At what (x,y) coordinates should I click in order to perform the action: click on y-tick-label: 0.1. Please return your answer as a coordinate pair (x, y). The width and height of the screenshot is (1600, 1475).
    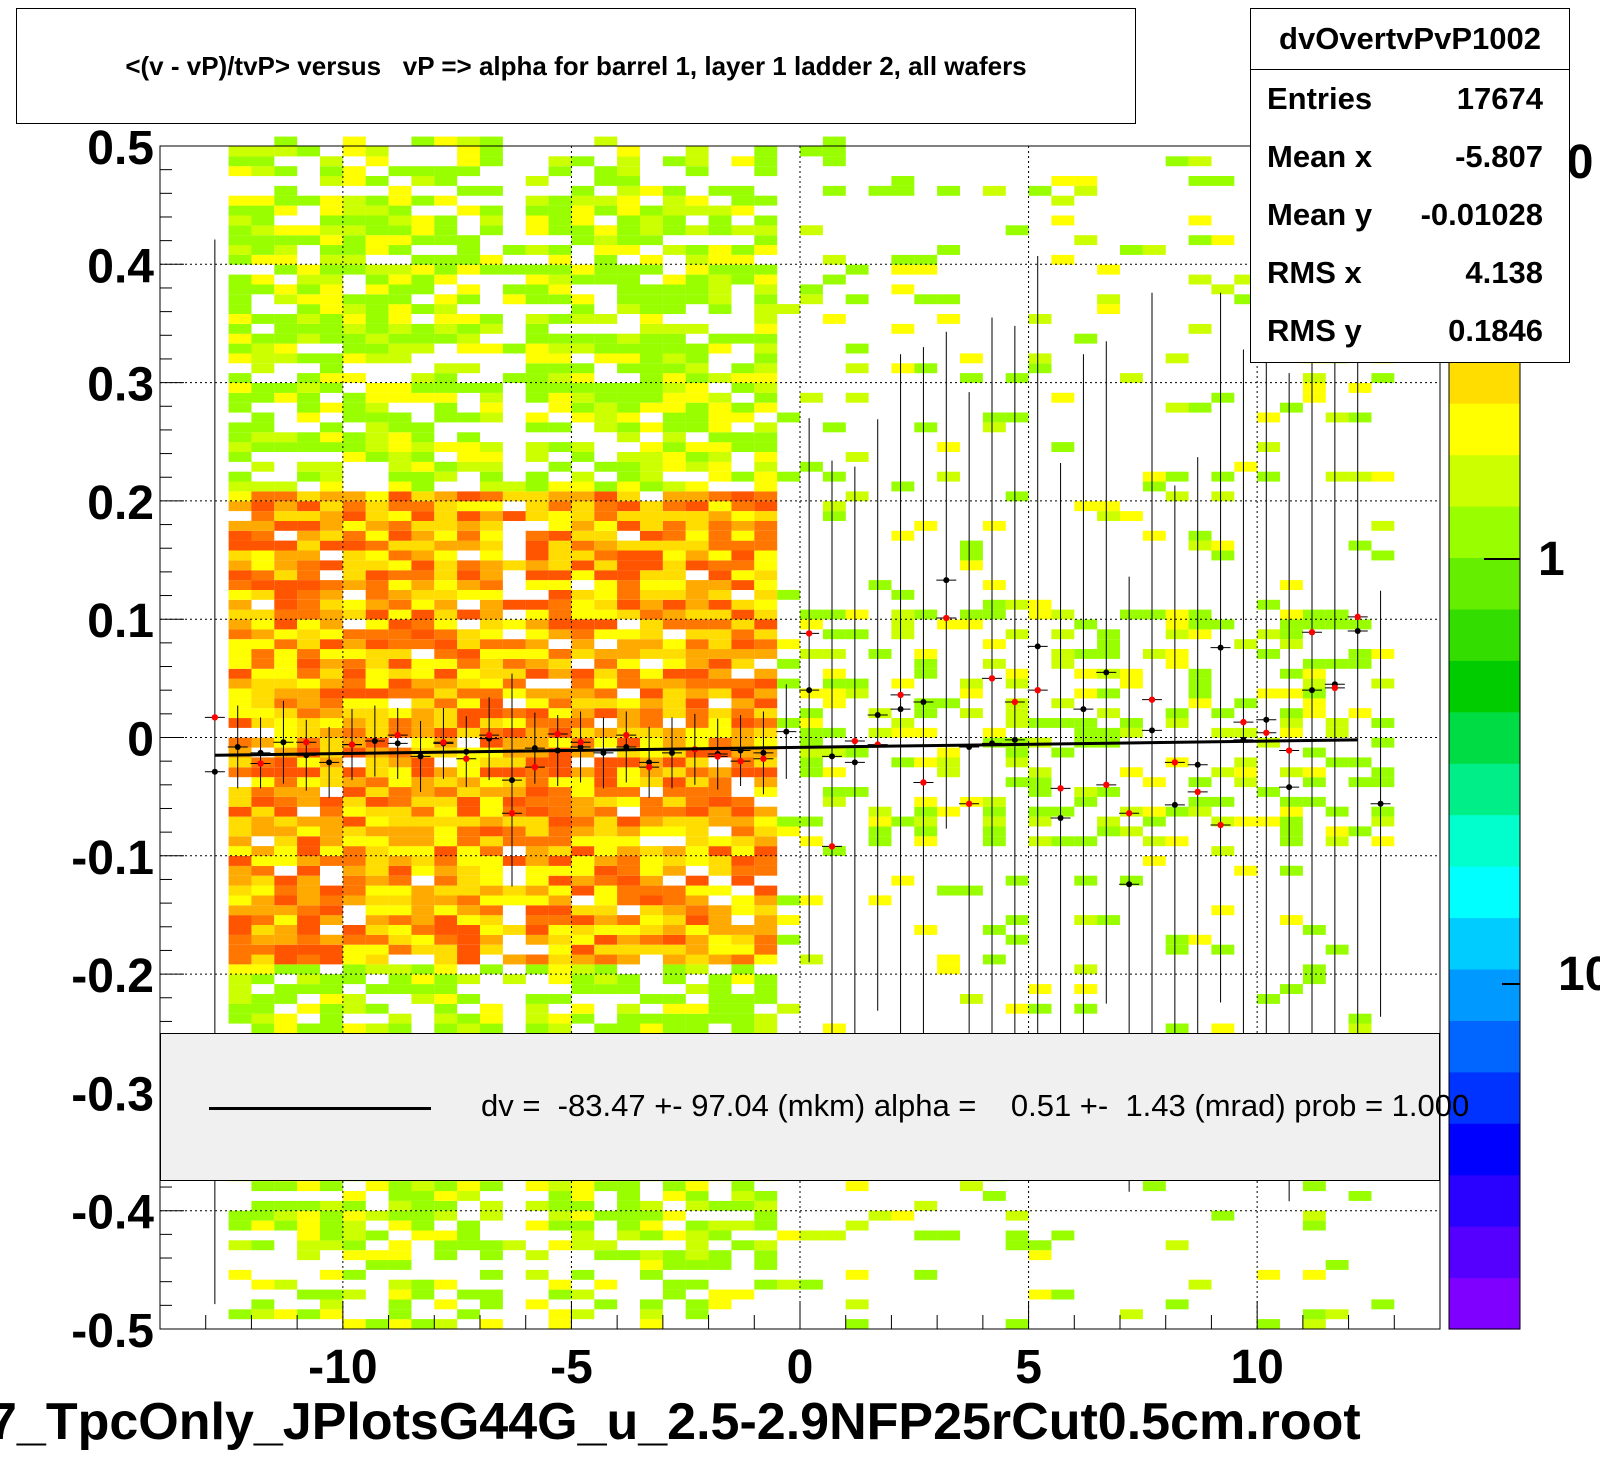
    Looking at the image, I should click on (120, 621).